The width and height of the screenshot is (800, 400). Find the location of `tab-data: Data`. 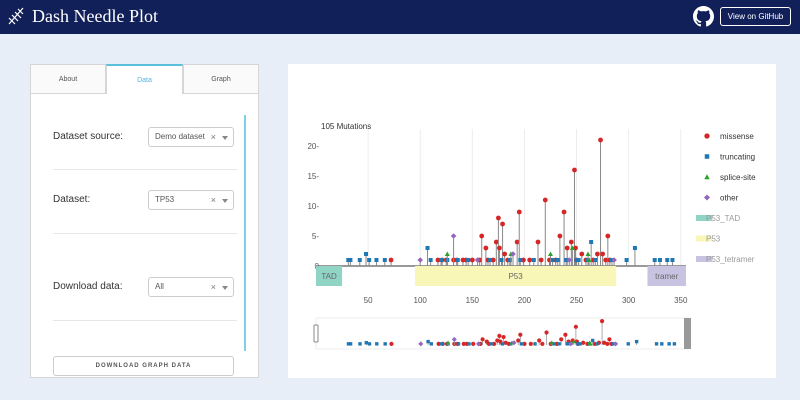

tab-data: Data is located at coordinates (144, 79).